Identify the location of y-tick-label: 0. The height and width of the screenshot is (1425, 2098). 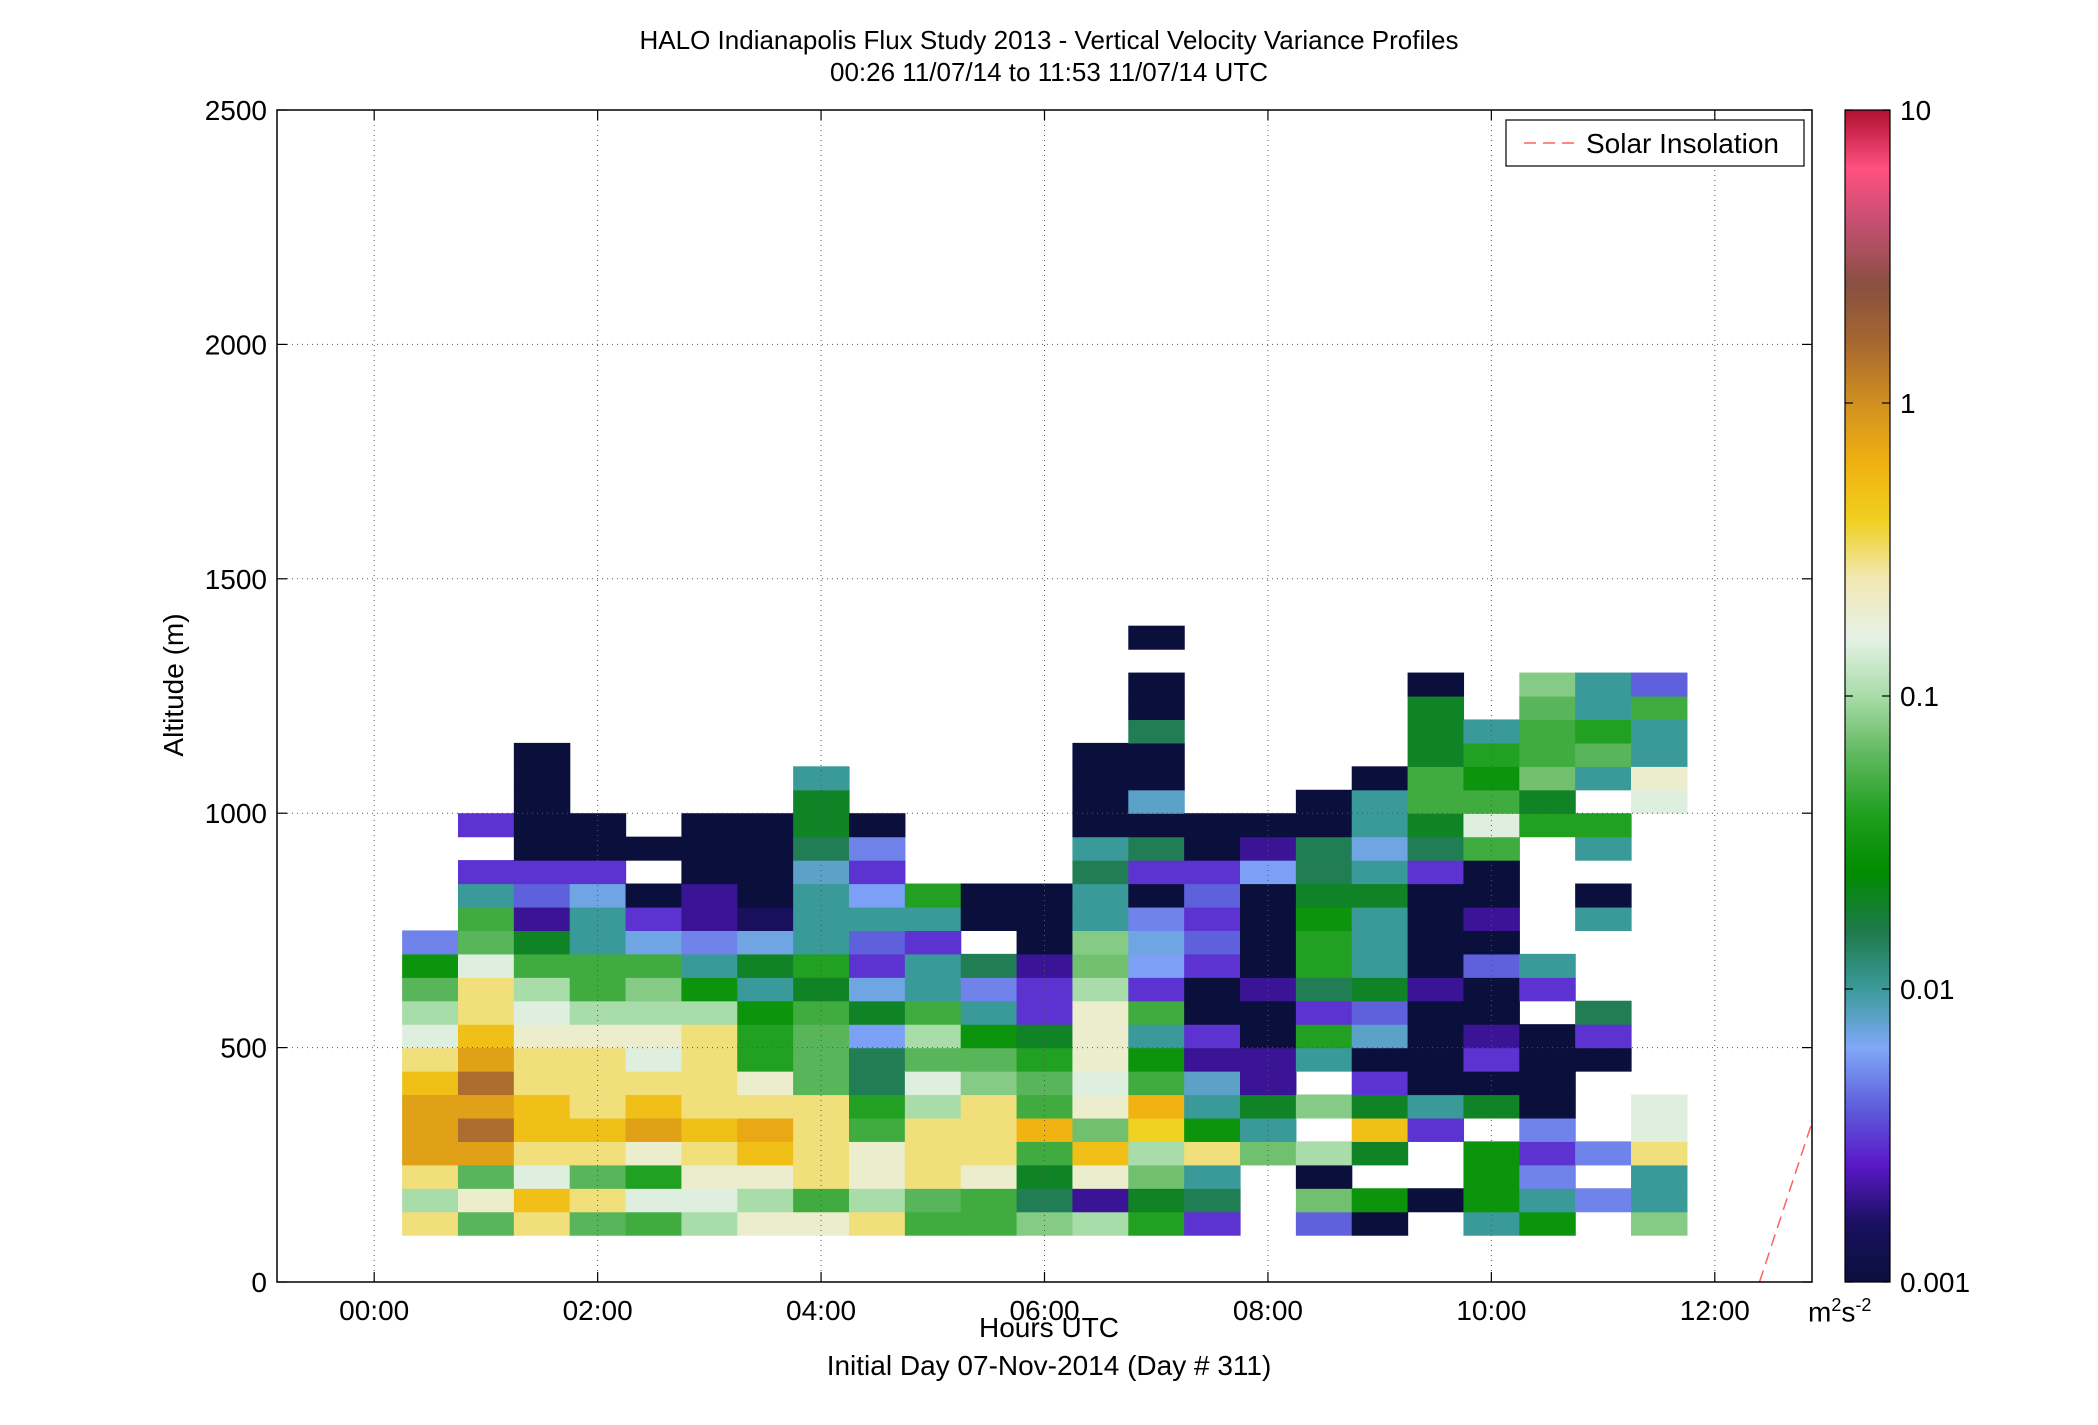
(259, 1282).